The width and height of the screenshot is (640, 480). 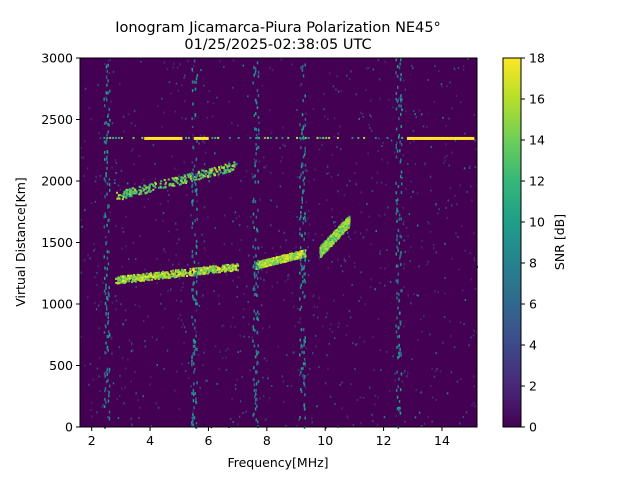 I want to click on x-tick-label: 14, so click(x=442, y=440).